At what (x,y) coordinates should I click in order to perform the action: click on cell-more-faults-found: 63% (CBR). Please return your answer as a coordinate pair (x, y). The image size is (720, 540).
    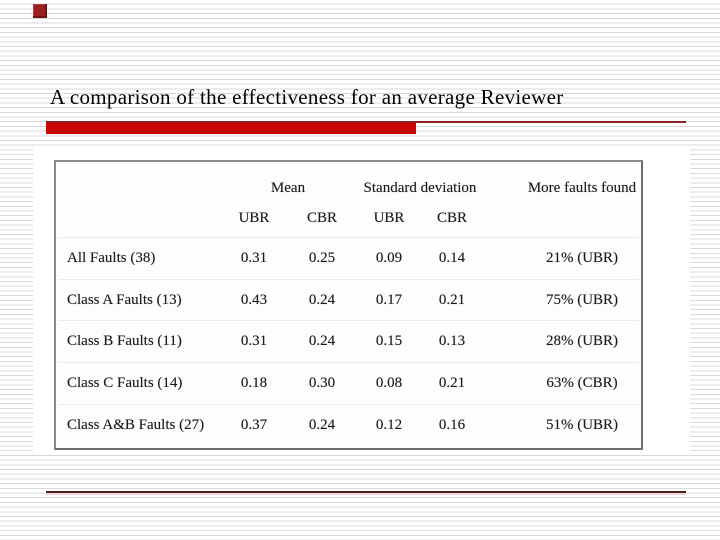
    Looking at the image, I should click on (582, 383).